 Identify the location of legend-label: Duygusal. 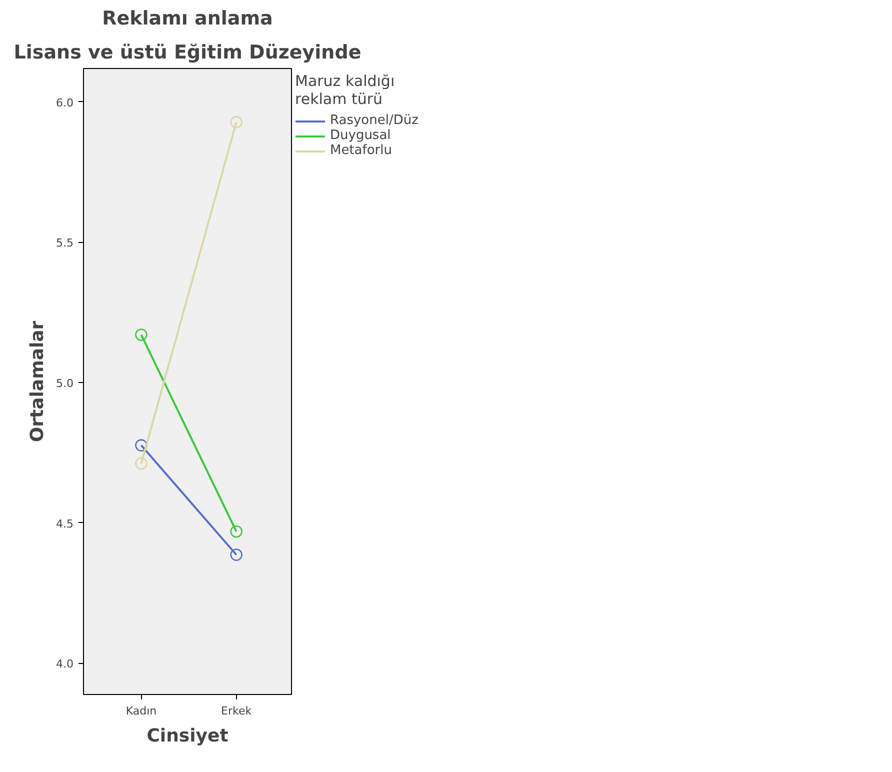
(360, 135).